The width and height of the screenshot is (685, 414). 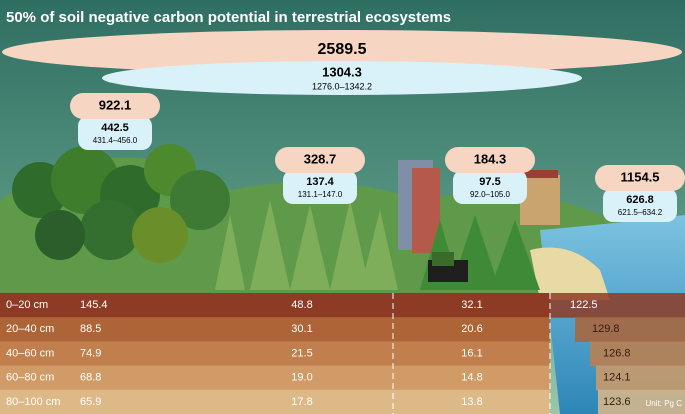 What do you see at coordinates (664, 403) in the screenshot?
I see `unit: Unit: Pg C` at bounding box center [664, 403].